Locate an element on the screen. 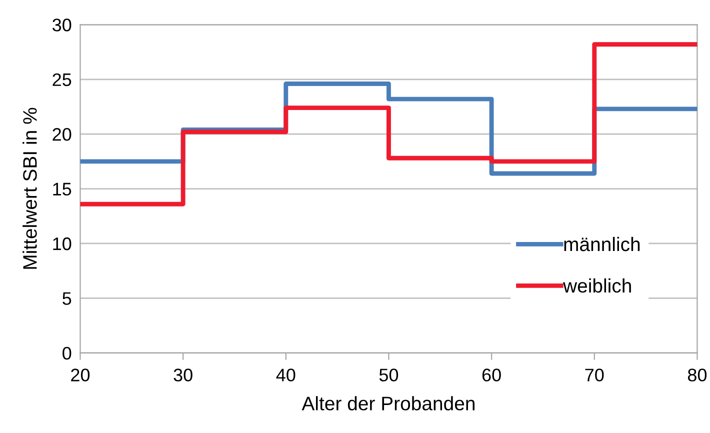 Image resolution: width=710 pixels, height=433 pixels. x-tick-label: 40 is located at coordinates (286, 375).